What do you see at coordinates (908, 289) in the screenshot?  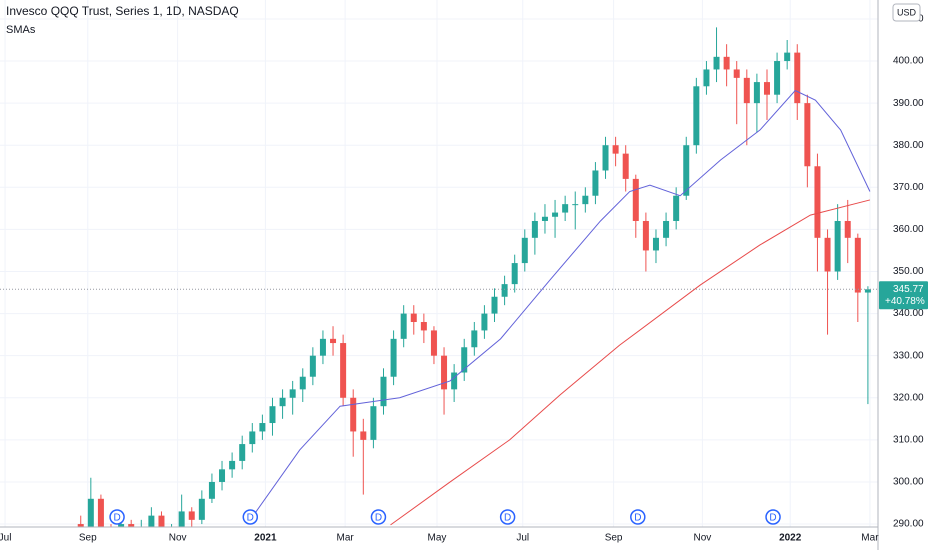 I see `last-price: 345.77` at bounding box center [908, 289].